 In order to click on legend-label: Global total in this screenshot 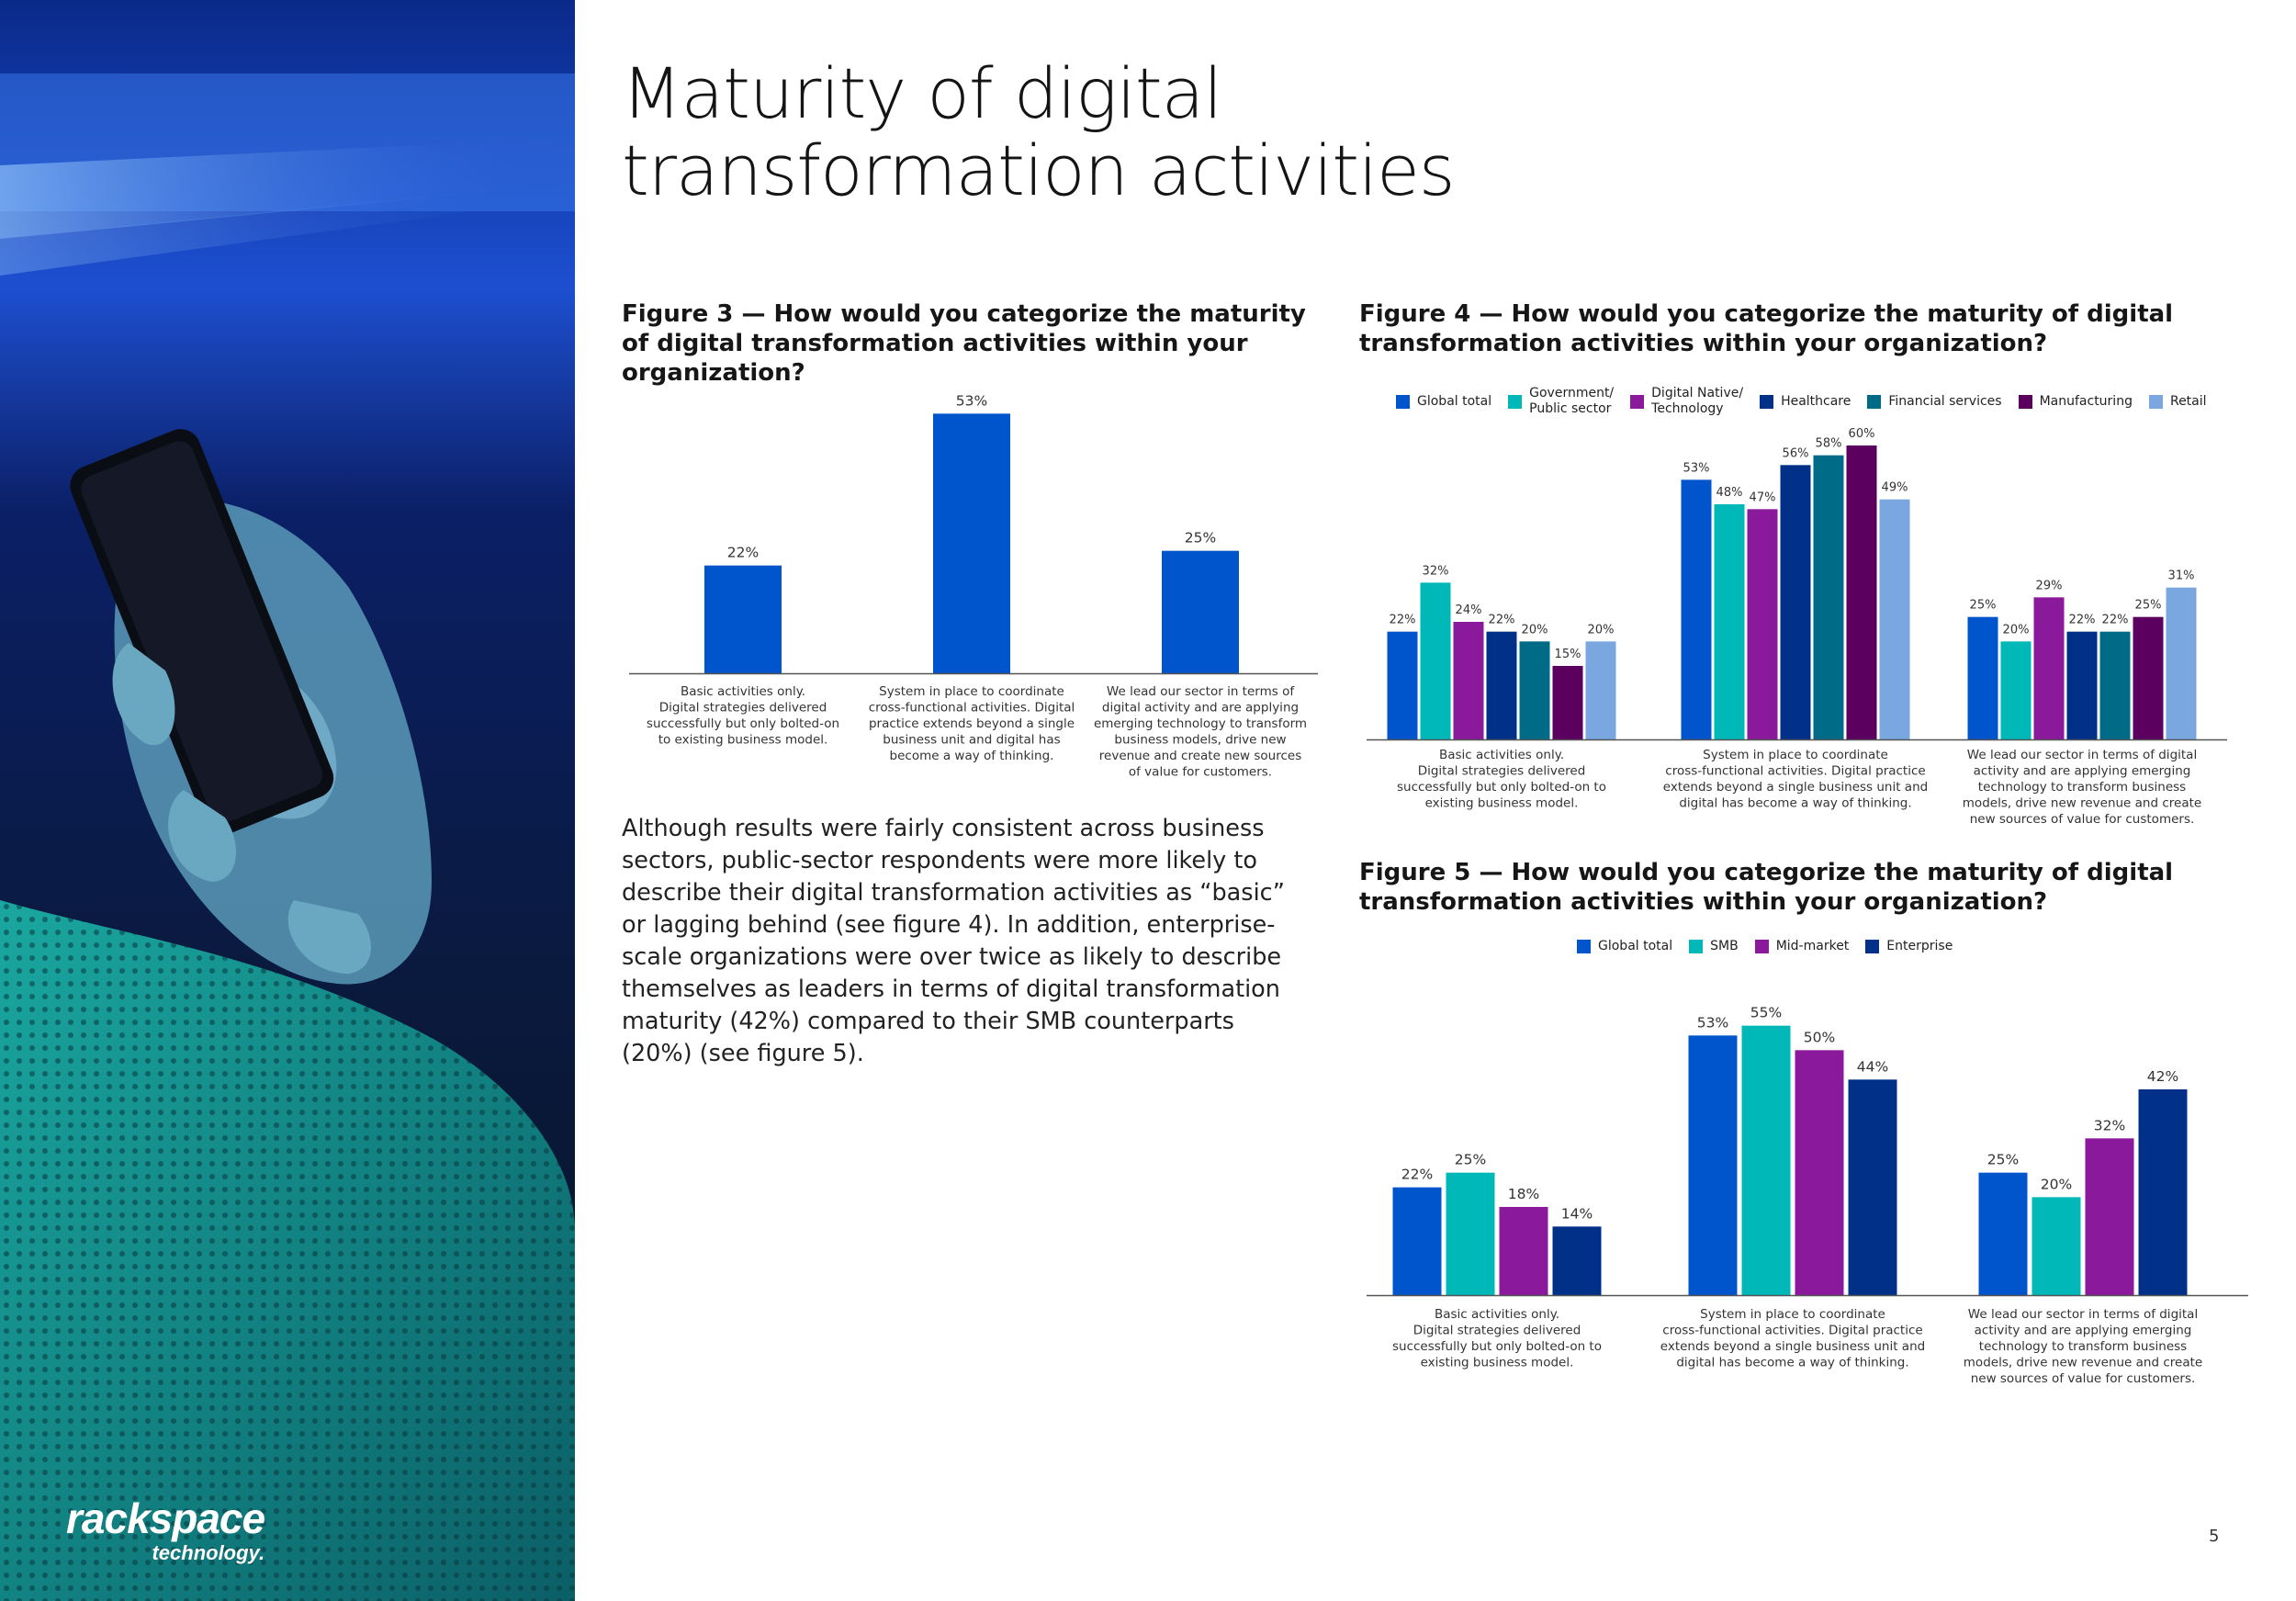, I will do `click(1635, 946)`.